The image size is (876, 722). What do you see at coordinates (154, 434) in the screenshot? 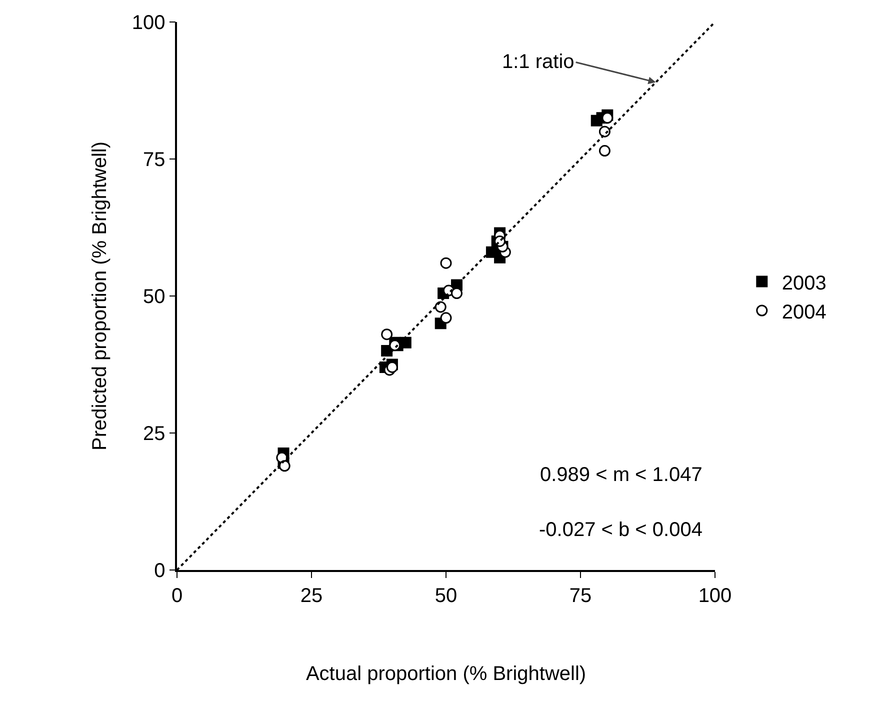
I see `y-tick-label: 25` at bounding box center [154, 434].